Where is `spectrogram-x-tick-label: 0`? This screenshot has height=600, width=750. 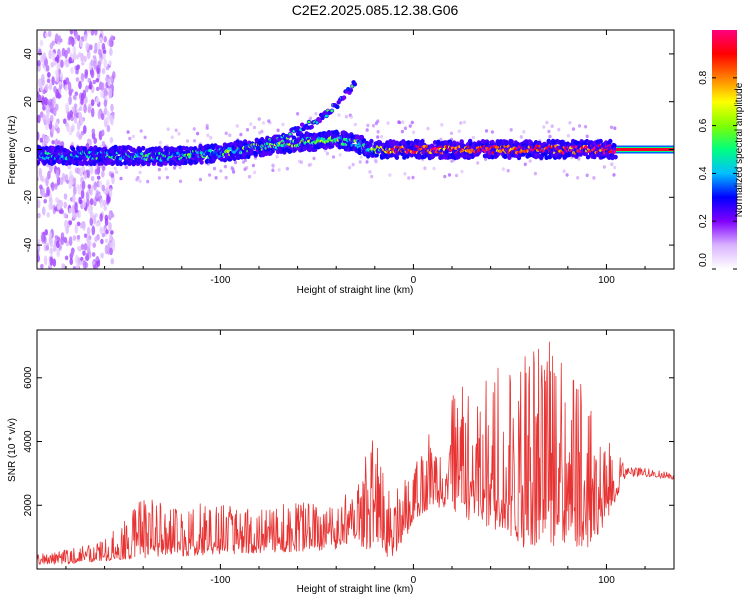
spectrogram-x-tick-label: 0 is located at coordinates (414, 280).